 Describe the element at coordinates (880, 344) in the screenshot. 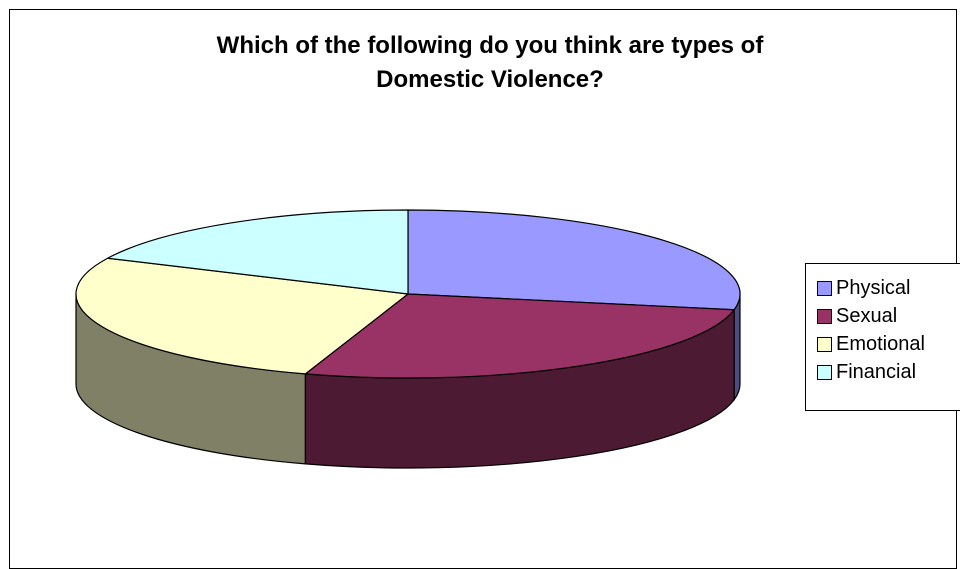

I see `legend-label-emotional: Emotional` at that location.